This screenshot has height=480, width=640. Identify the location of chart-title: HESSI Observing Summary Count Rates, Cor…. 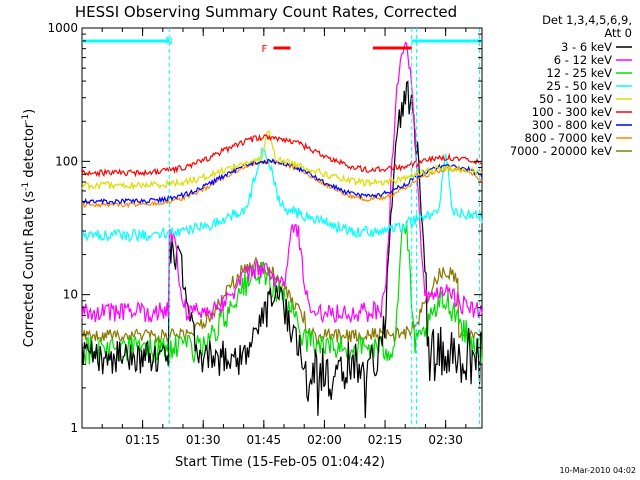
(266, 12).